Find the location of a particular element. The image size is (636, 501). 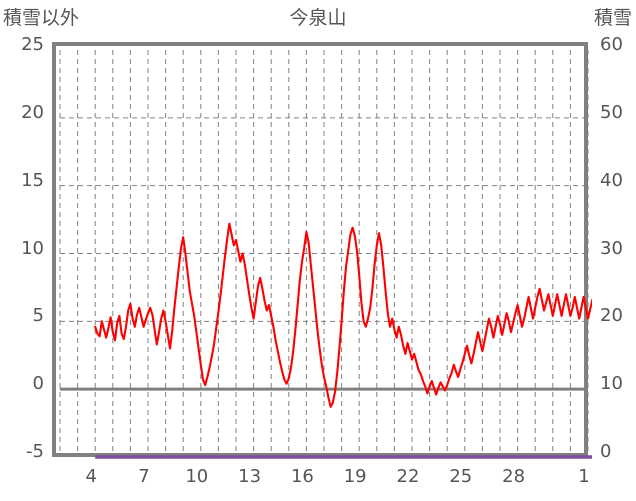

series-snow-depth-line is located at coordinates (343, 457).